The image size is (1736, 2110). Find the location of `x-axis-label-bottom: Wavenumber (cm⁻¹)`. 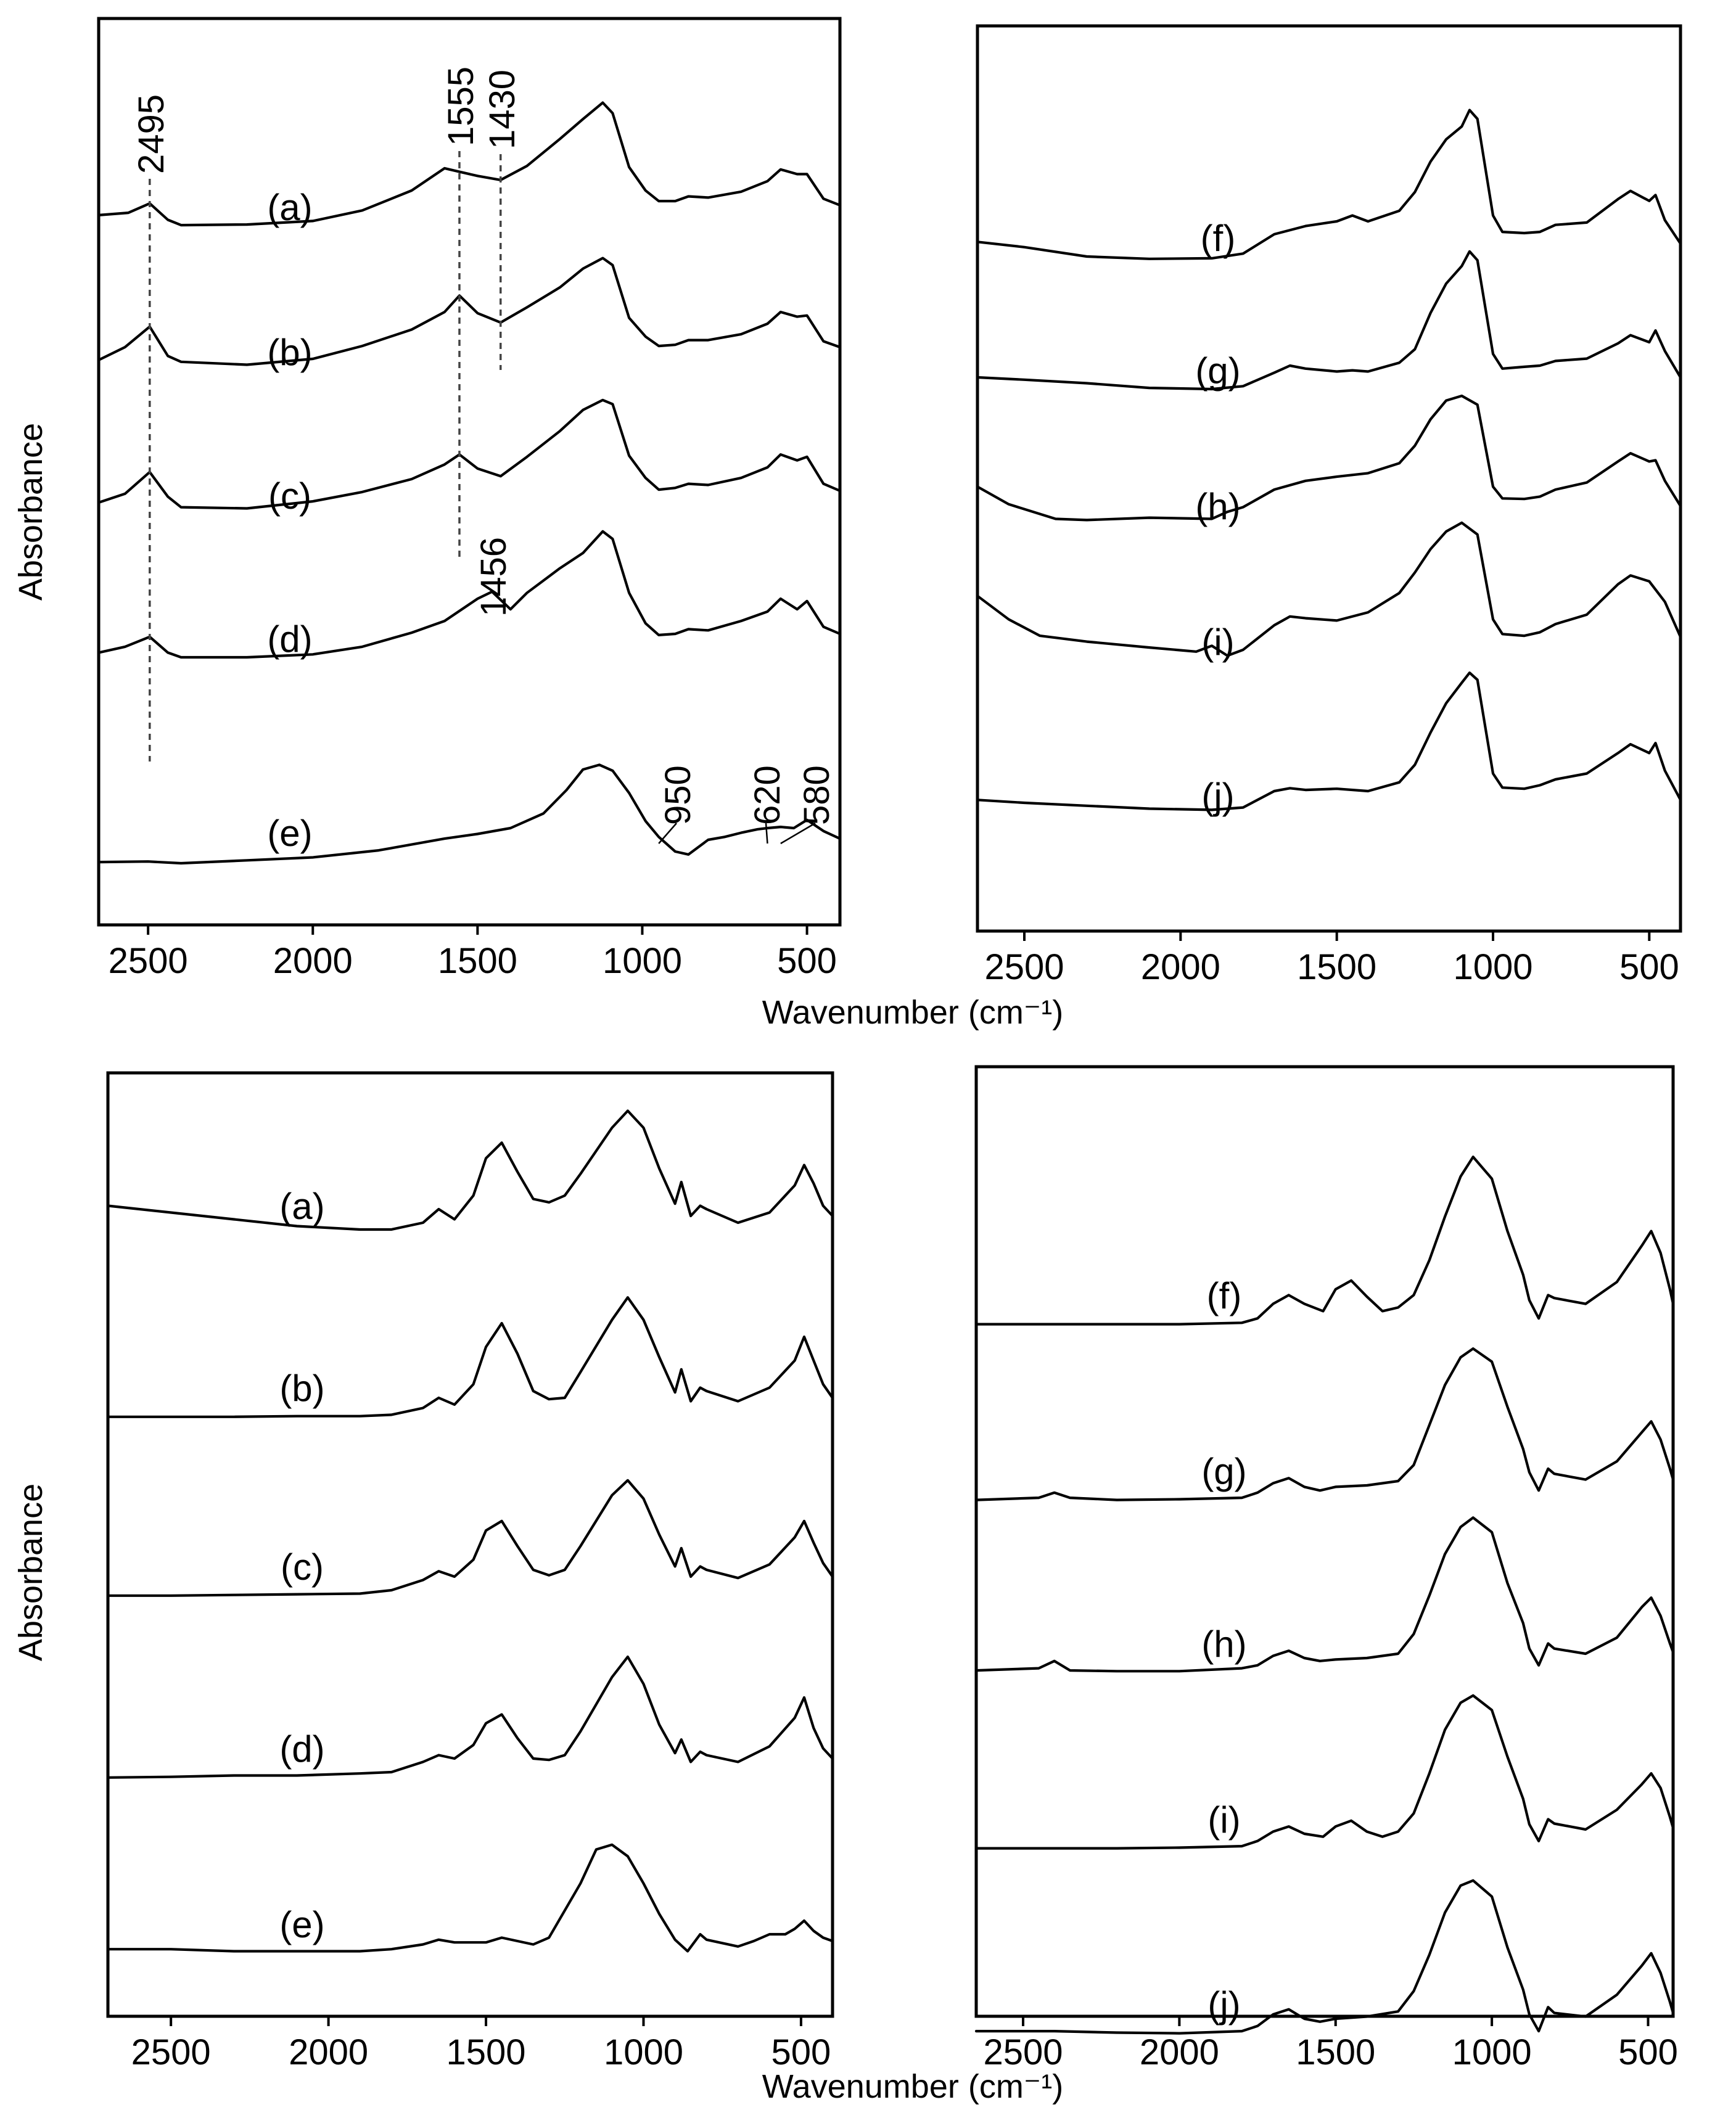

x-axis-label-bottom: Wavenumber (cm⁻¹) is located at coordinates (913, 2086).